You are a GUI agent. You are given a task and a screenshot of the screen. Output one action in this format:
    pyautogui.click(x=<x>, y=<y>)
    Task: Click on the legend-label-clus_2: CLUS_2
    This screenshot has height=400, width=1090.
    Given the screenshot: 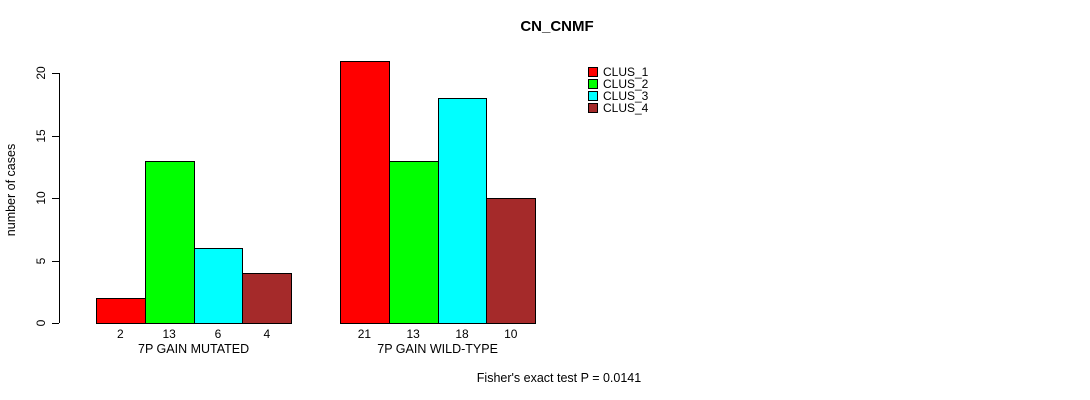 What is the action you would take?
    pyautogui.click(x=626, y=84)
    